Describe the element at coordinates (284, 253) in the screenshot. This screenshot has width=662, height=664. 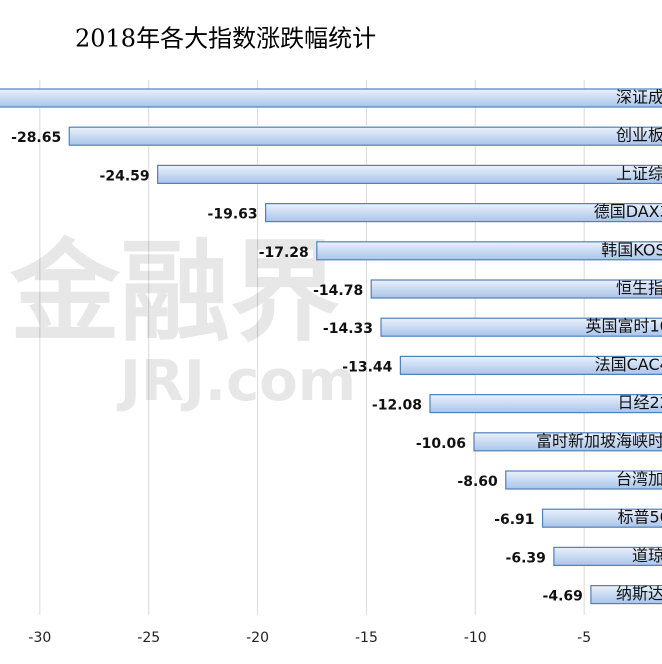
I see `value-label: -17.28` at that location.